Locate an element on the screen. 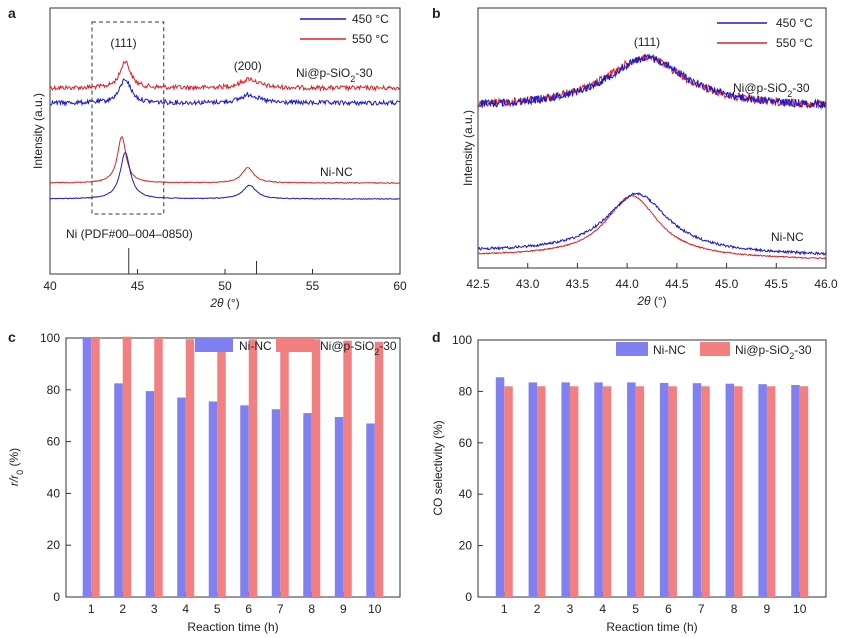 This screenshot has width=850, height=638. x-tick-label: 6 is located at coordinates (248, 609).